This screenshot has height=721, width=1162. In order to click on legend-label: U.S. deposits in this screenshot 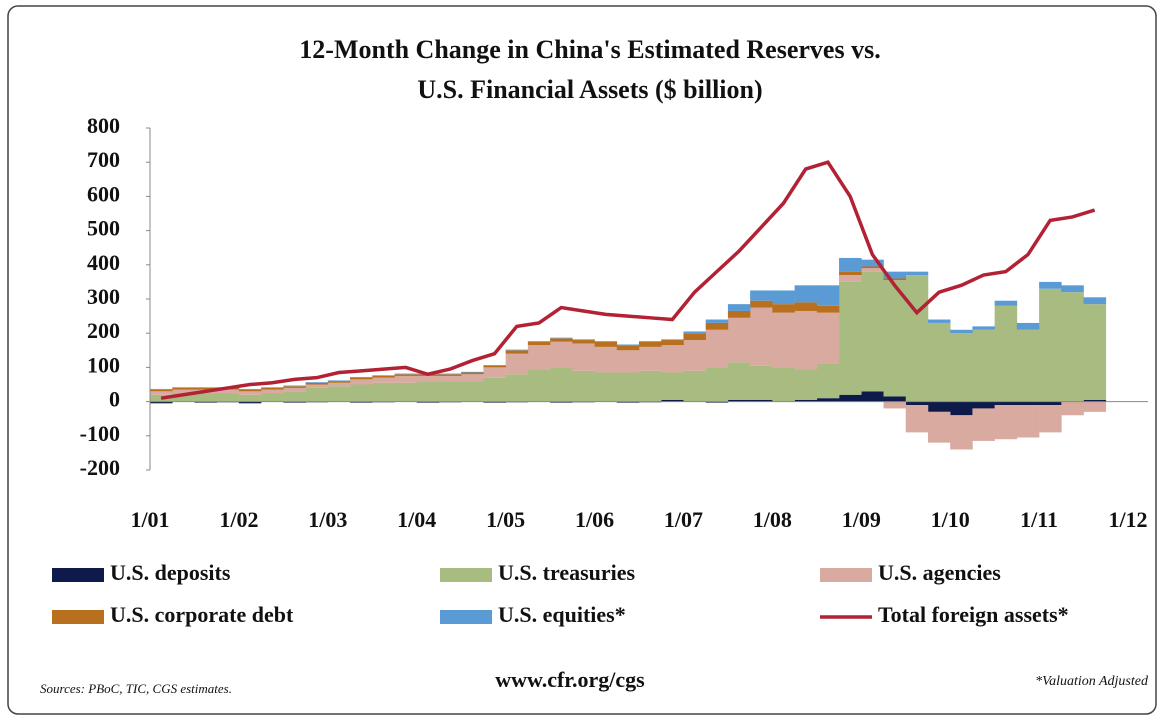, I will do `click(170, 572)`.